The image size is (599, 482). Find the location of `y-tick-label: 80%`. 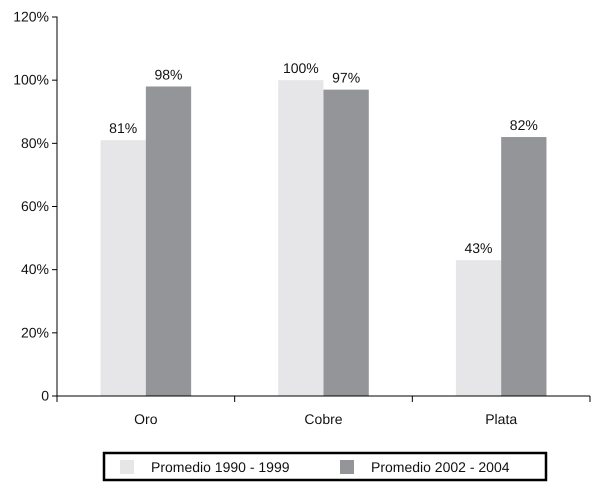

y-tick-label: 80% is located at coordinates (34, 142).